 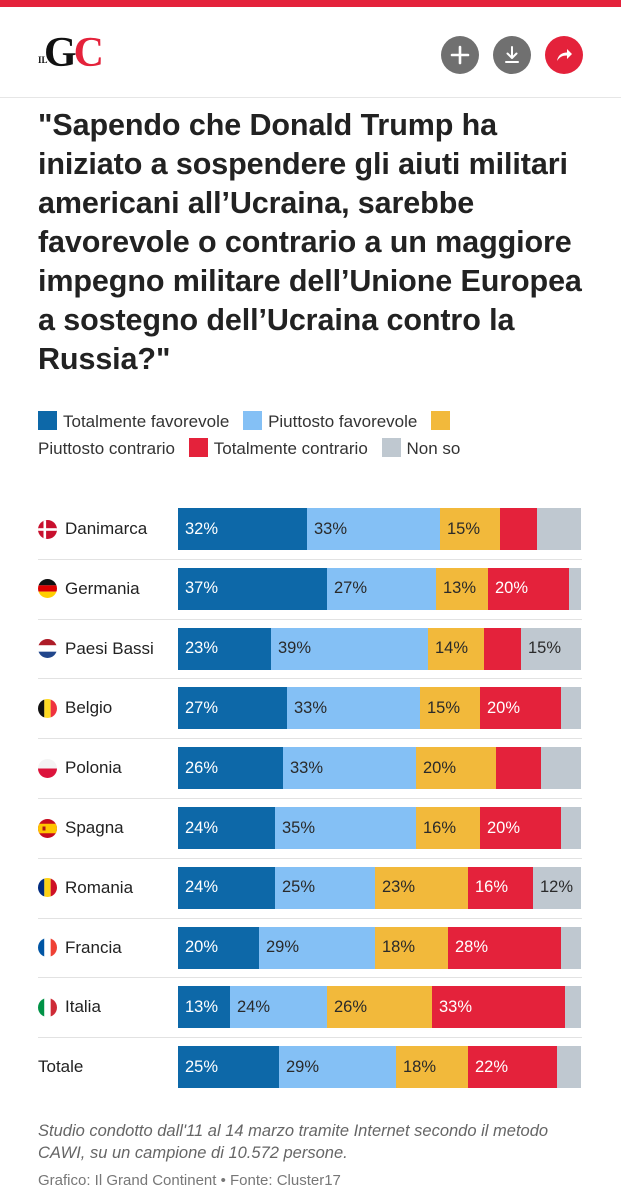 I want to click on legend-label: Piuttosto contrario, so click(x=107, y=448).